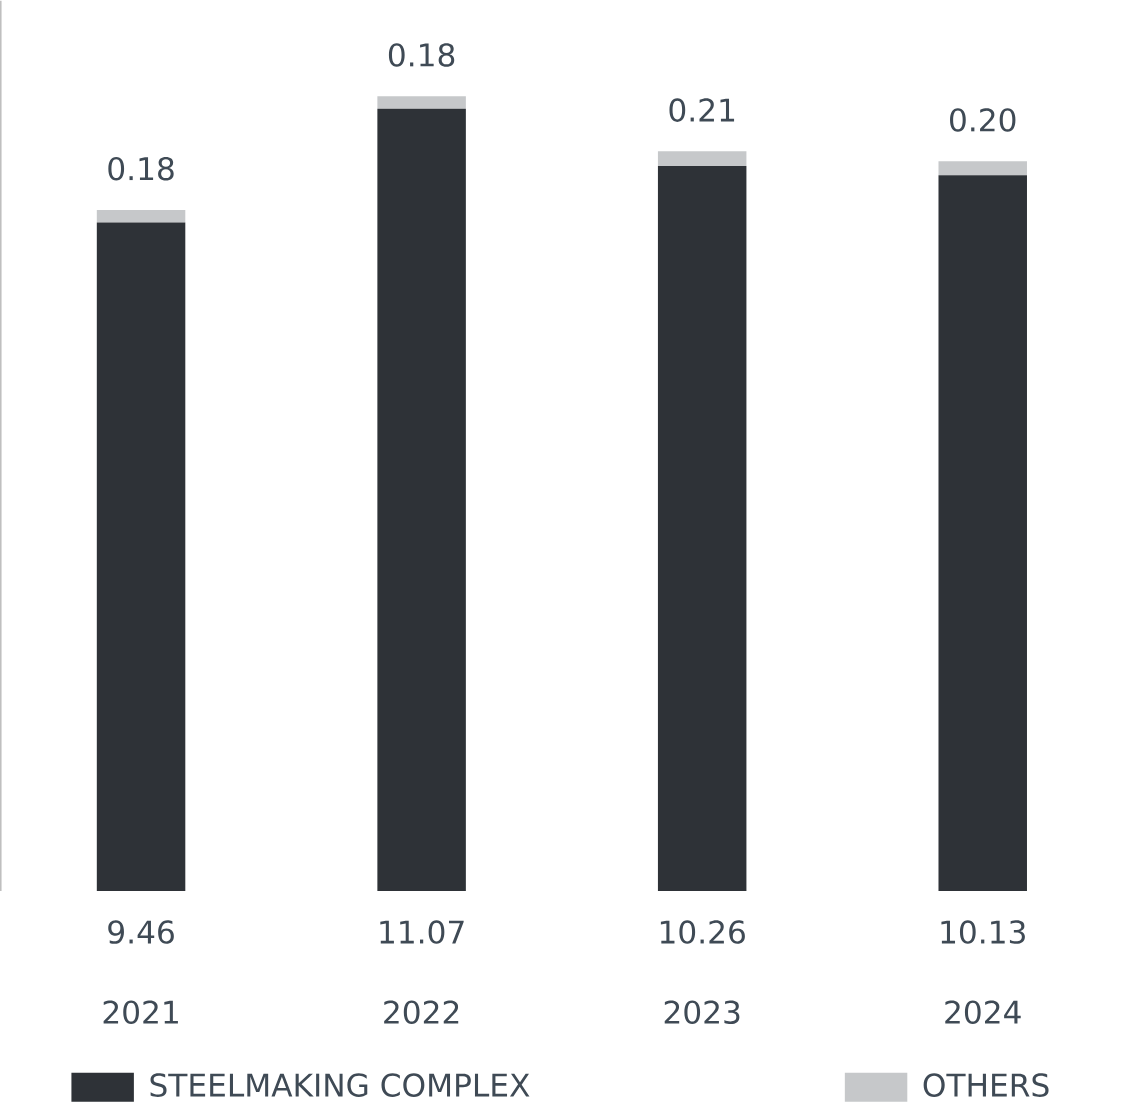 The width and height of the screenshot is (1123, 1105). What do you see at coordinates (340, 1085) in the screenshot?
I see `legend-label: STEELMAKING COMPLEX` at bounding box center [340, 1085].